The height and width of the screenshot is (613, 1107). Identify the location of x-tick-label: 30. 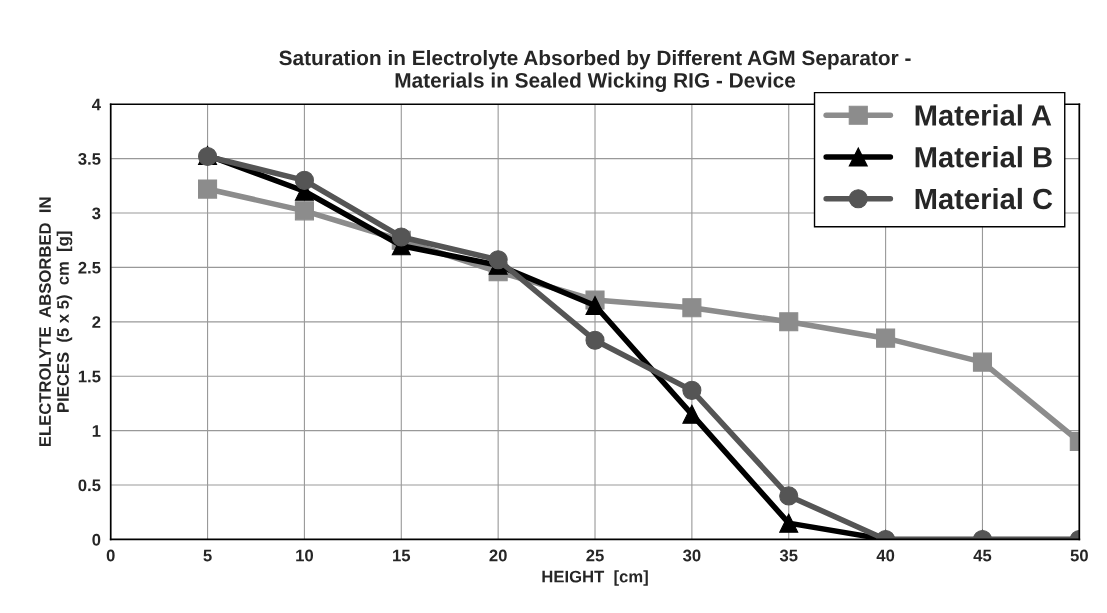
(691, 555).